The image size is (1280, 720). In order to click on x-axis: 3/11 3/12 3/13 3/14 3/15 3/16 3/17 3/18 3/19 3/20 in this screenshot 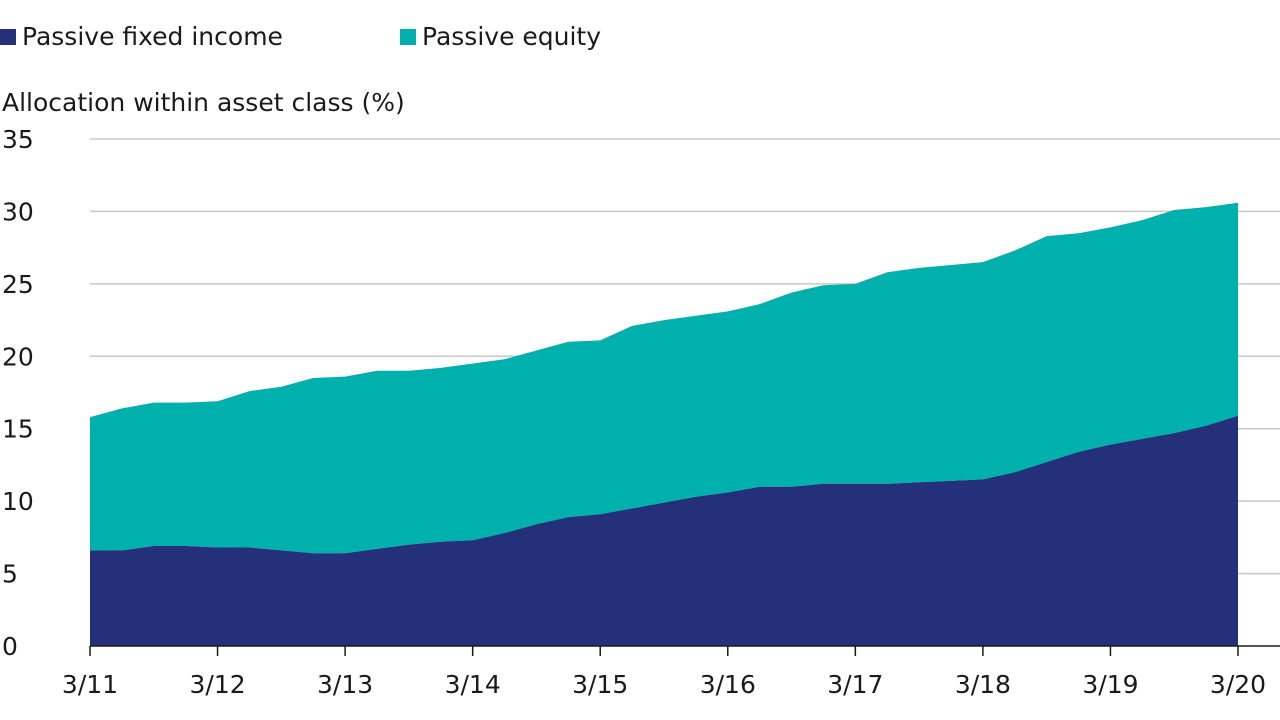, I will do `click(671, 672)`.